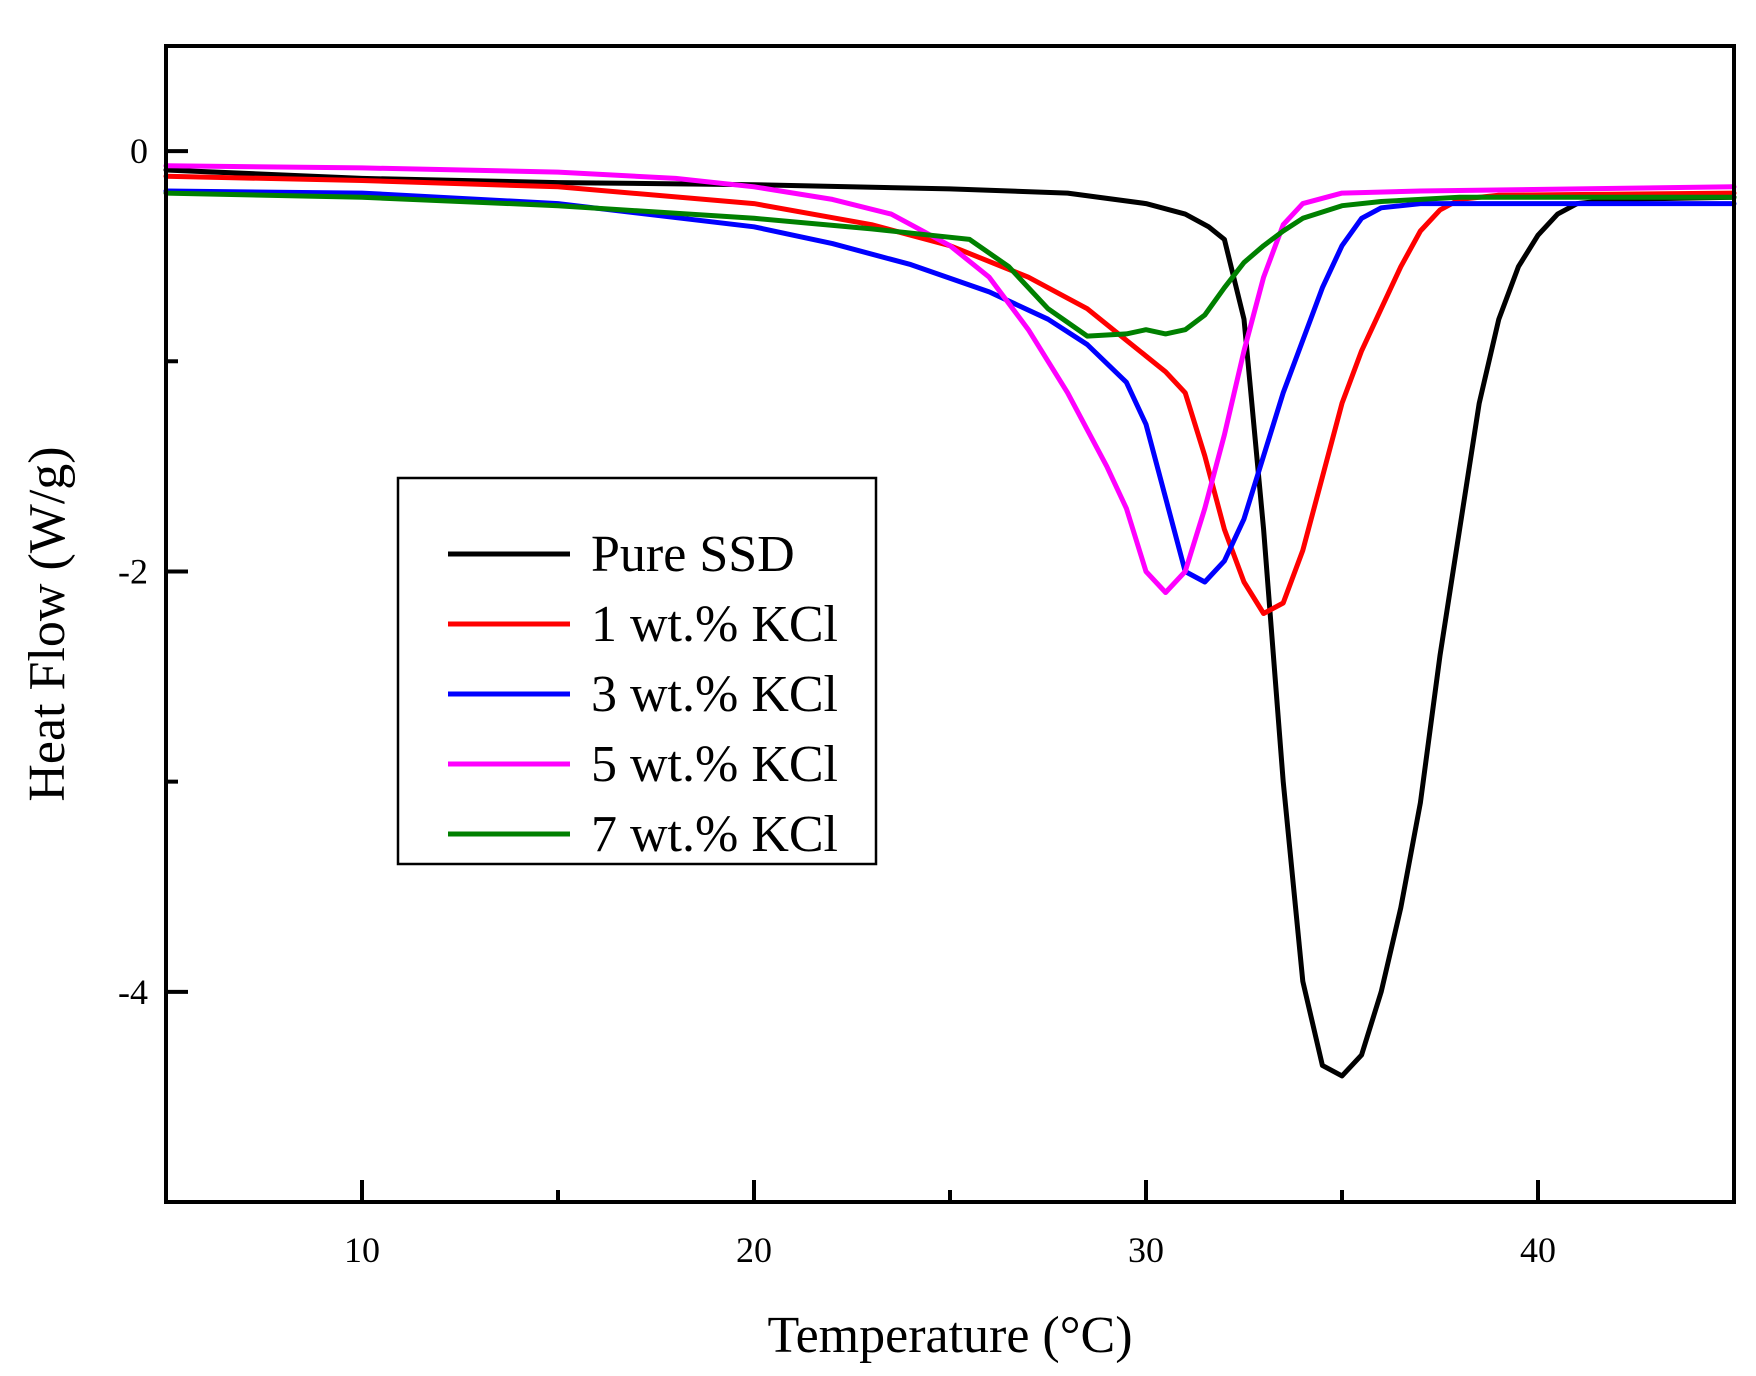  Describe the element at coordinates (714, 834) in the screenshot. I see `legend-label-5: 7 wt.% KCl` at that location.